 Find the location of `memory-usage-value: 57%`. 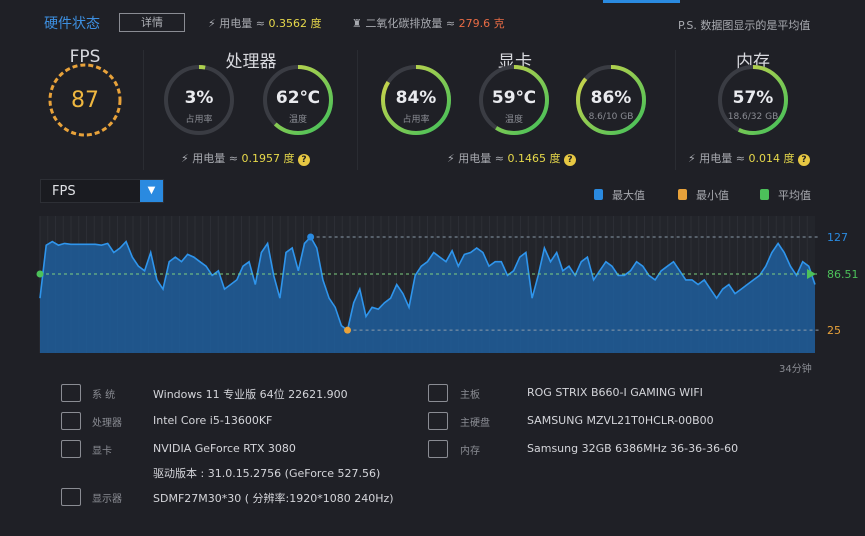

memory-usage-value: 57% is located at coordinates (753, 98).